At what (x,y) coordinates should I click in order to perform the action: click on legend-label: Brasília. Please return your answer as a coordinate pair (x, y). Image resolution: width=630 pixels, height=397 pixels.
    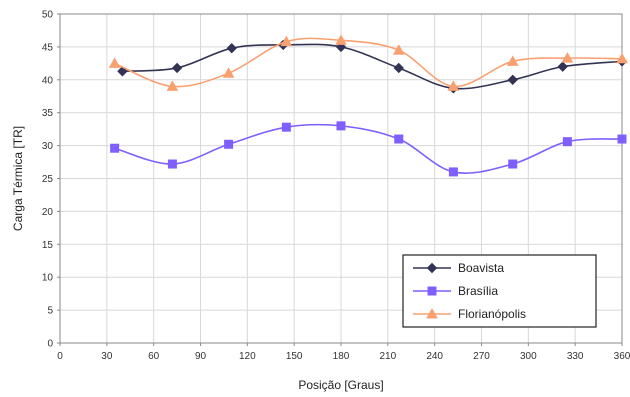
    Looking at the image, I should click on (478, 291).